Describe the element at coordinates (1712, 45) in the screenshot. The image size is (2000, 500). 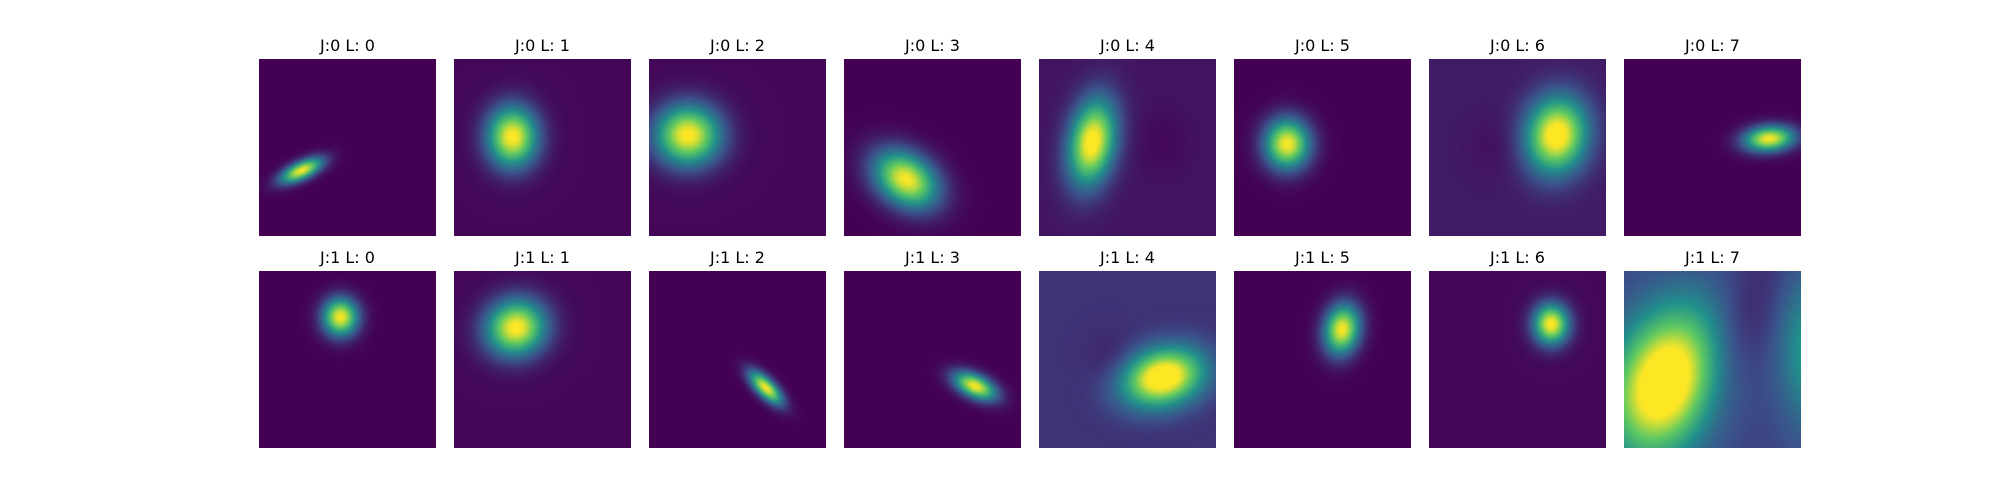
I see `panel-title: J:0 L: 7` at that location.